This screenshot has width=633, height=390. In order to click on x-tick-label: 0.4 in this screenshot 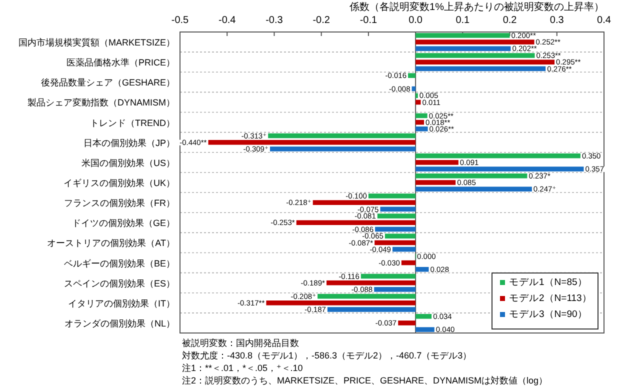, I will do `click(604, 20)`.